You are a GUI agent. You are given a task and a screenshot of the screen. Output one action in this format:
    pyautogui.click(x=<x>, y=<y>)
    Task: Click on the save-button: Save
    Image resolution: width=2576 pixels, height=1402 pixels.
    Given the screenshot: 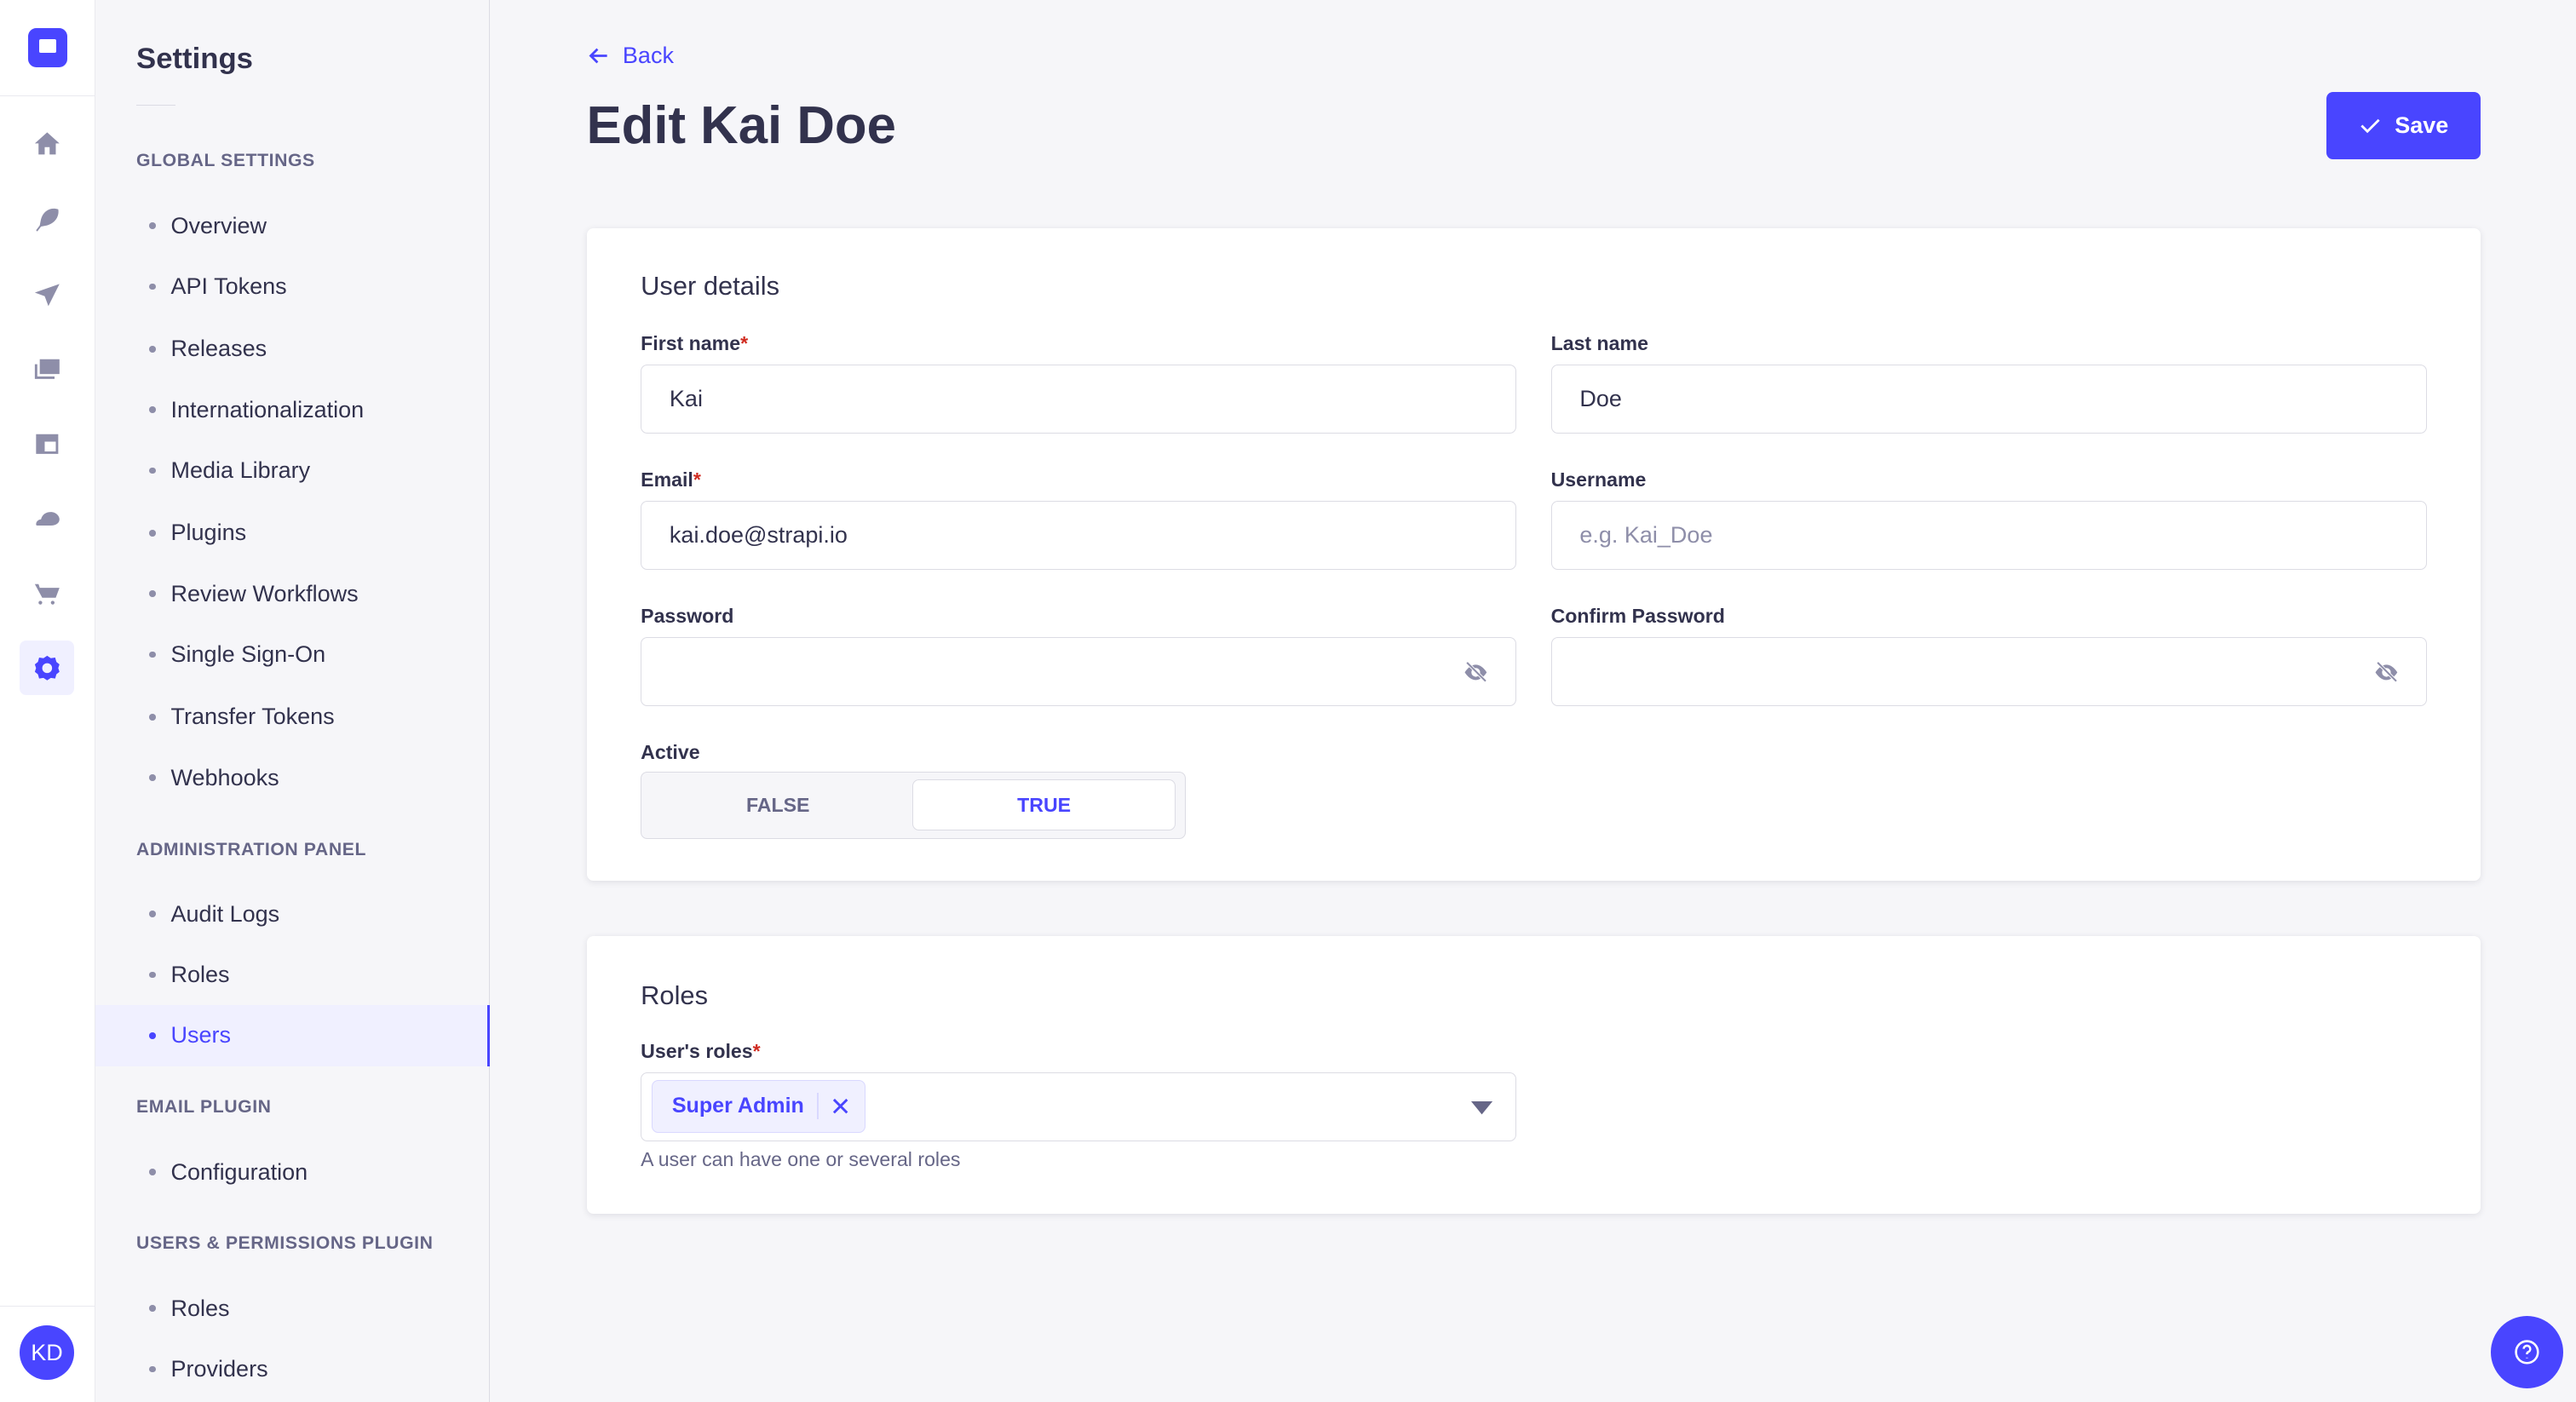 What is the action you would take?
    pyautogui.click(x=2404, y=126)
    